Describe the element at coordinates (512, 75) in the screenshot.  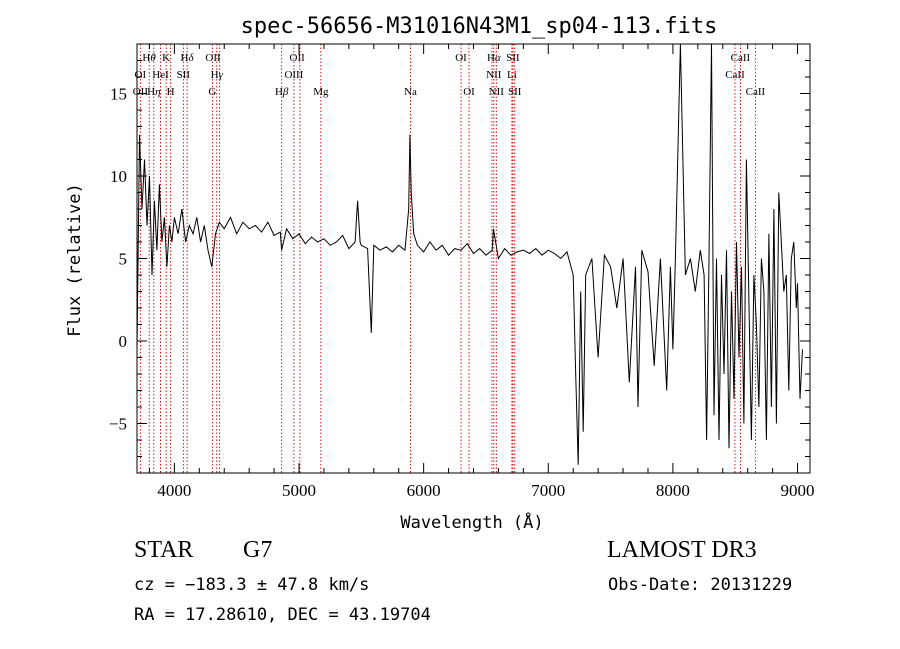
I see `spectral-line-label: Li` at that location.